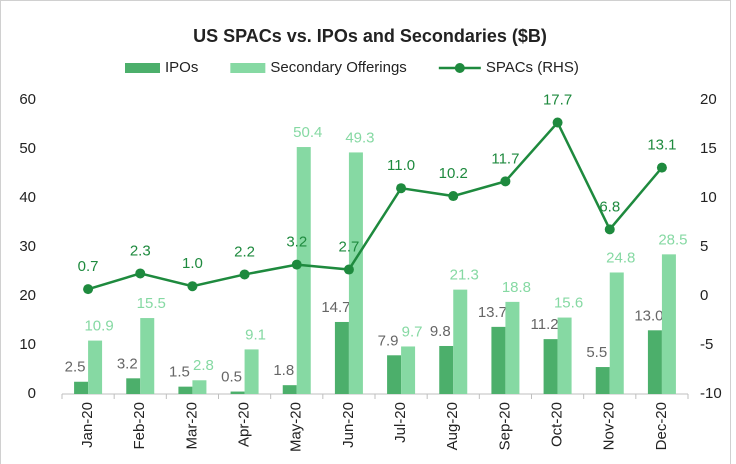 The image size is (736, 464). What do you see at coordinates (32, 393) in the screenshot?
I see `y-tick-label: 0` at bounding box center [32, 393].